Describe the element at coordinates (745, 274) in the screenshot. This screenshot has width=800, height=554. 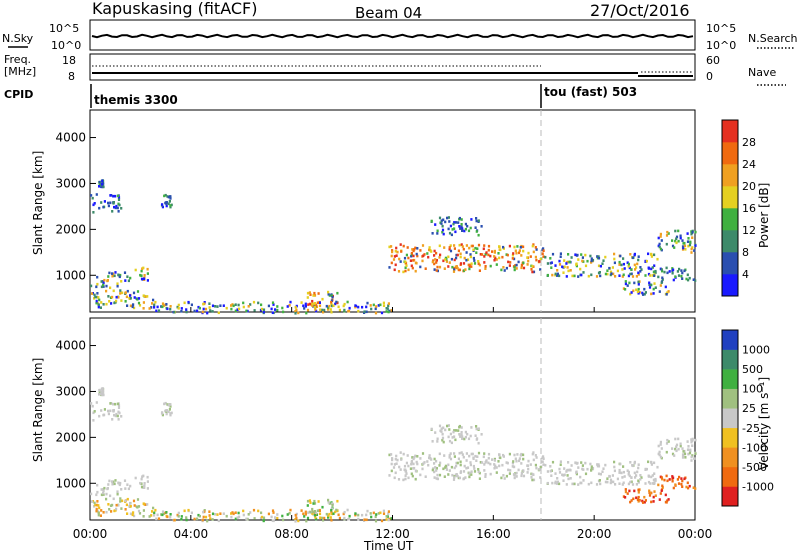
I see `colorbar-tick-label: 4` at that location.